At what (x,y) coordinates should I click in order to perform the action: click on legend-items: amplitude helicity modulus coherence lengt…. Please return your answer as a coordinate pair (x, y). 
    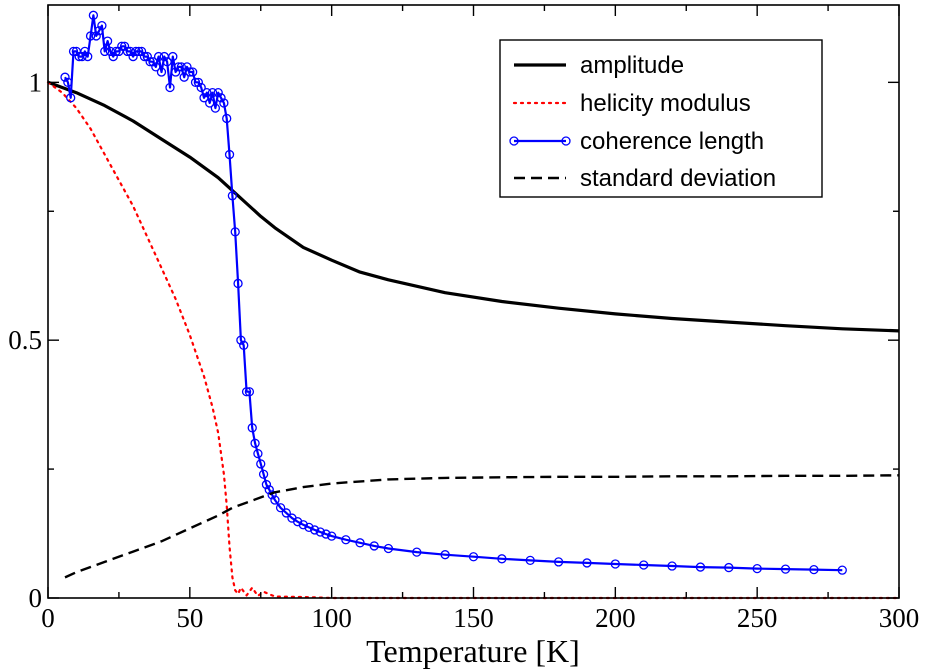
    Looking at the image, I should click on (642, 122).